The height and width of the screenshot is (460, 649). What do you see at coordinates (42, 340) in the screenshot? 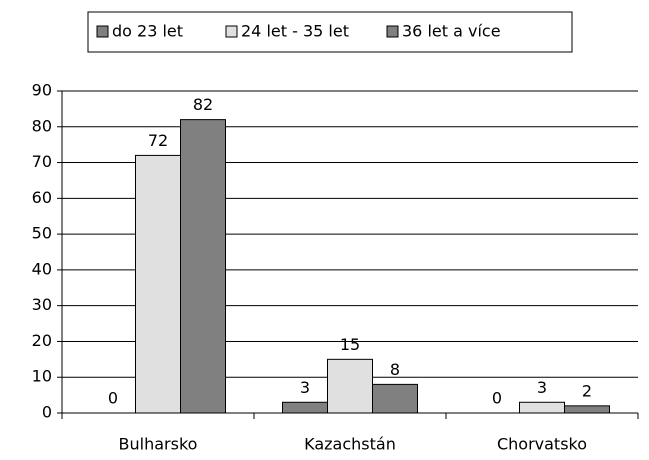
I see `y-tick-label: 20` at bounding box center [42, 340].